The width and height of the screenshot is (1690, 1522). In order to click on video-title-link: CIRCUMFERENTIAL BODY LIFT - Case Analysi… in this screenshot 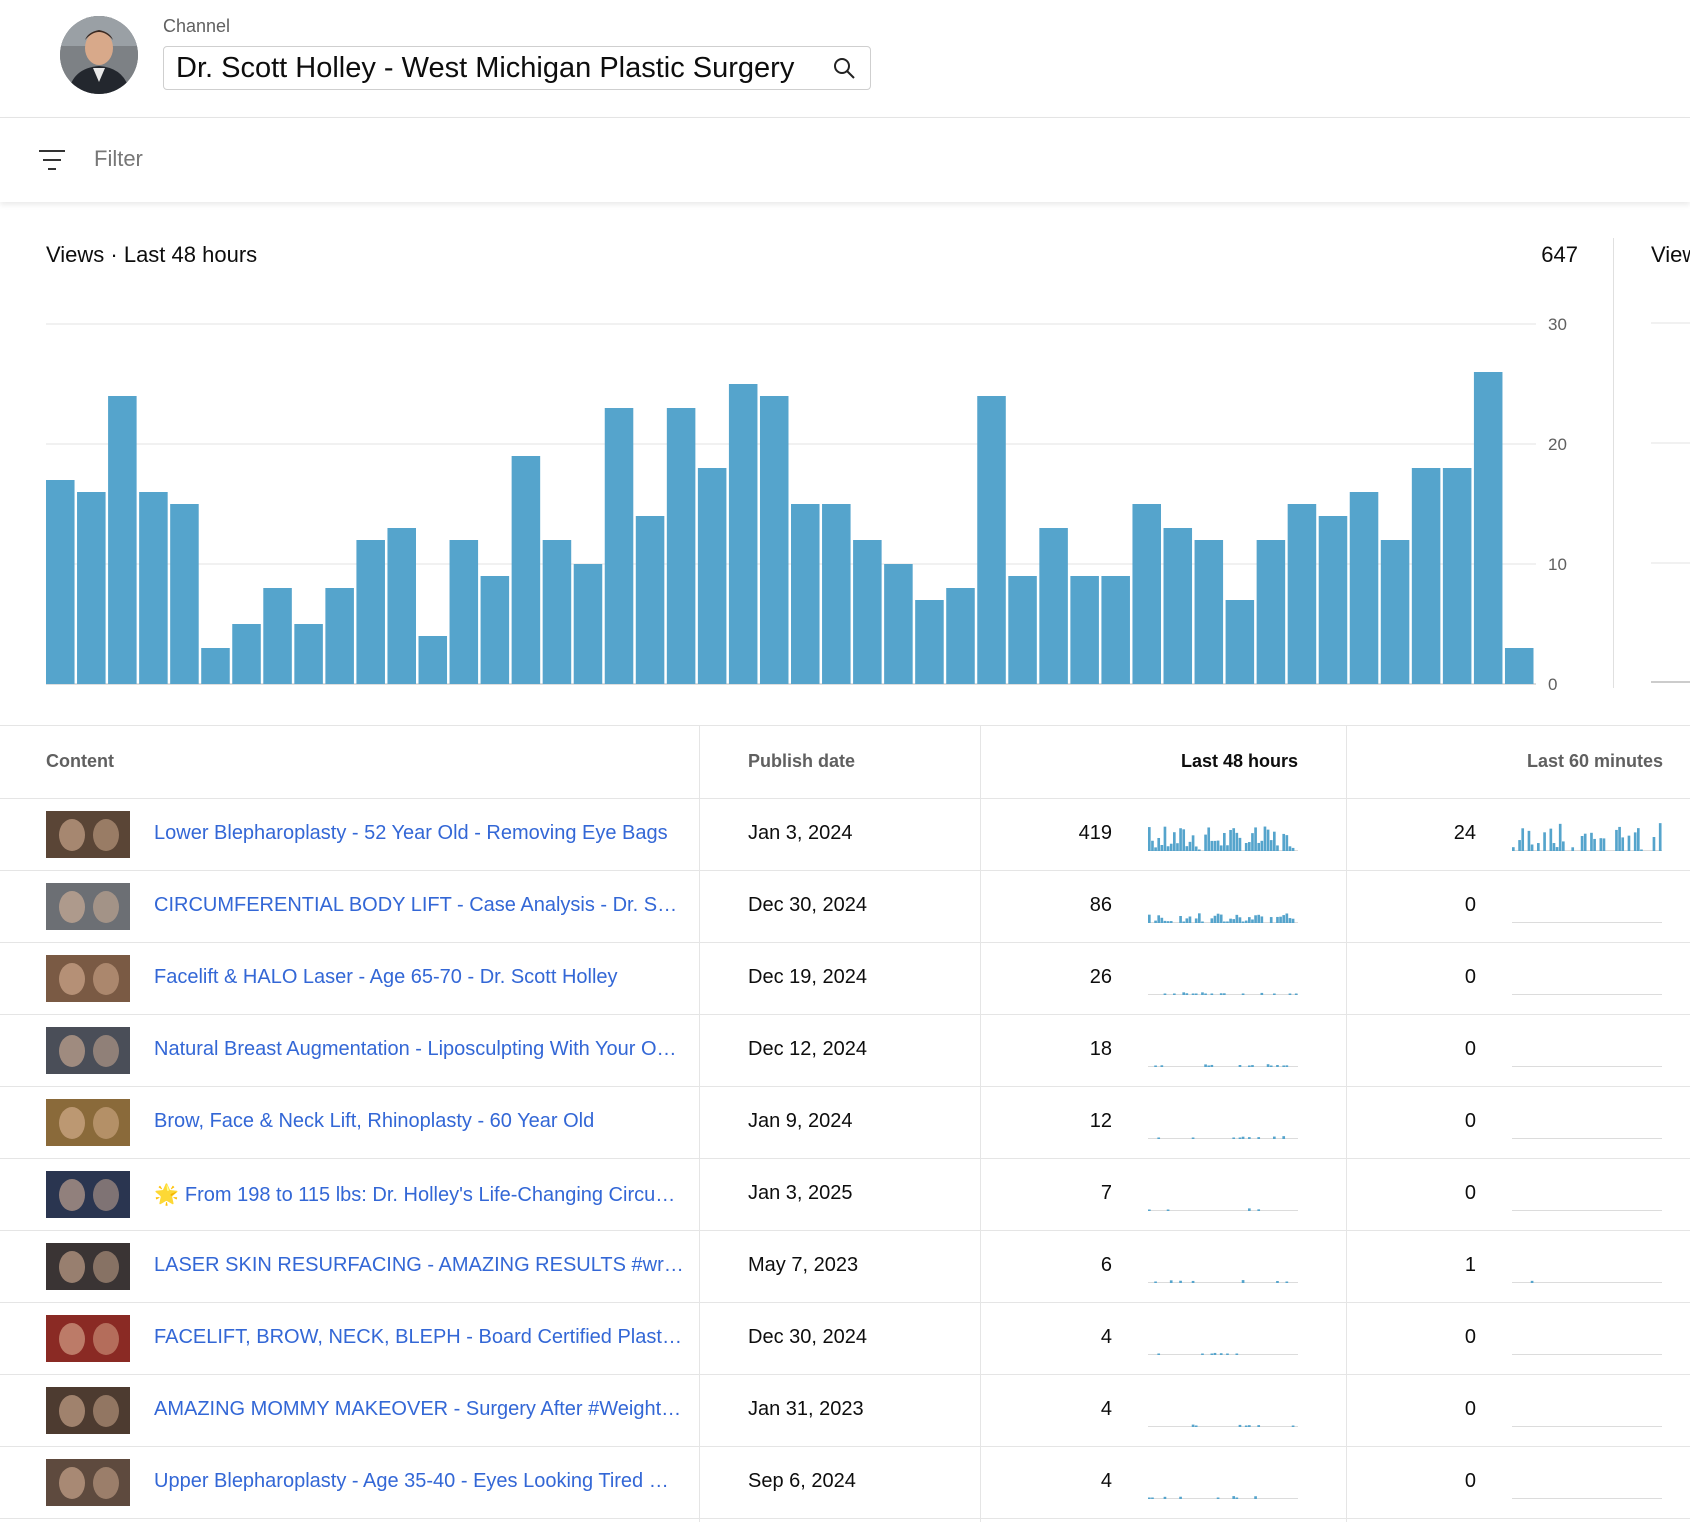, I will do `click(419, 905)`.